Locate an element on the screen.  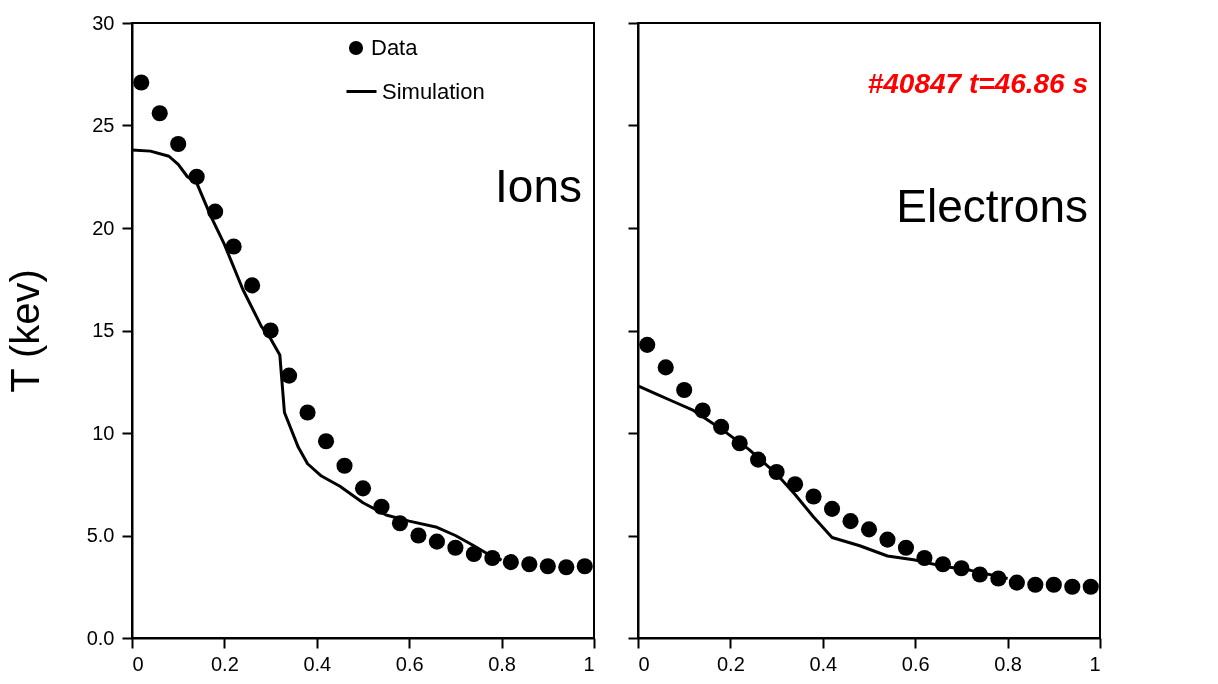
y-tick-label: 5.0 is located at coordinates (100, 535).